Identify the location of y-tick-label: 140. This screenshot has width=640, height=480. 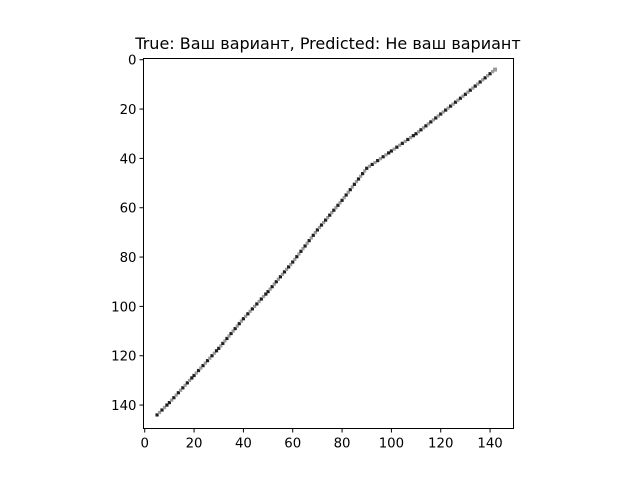
(123, 406).